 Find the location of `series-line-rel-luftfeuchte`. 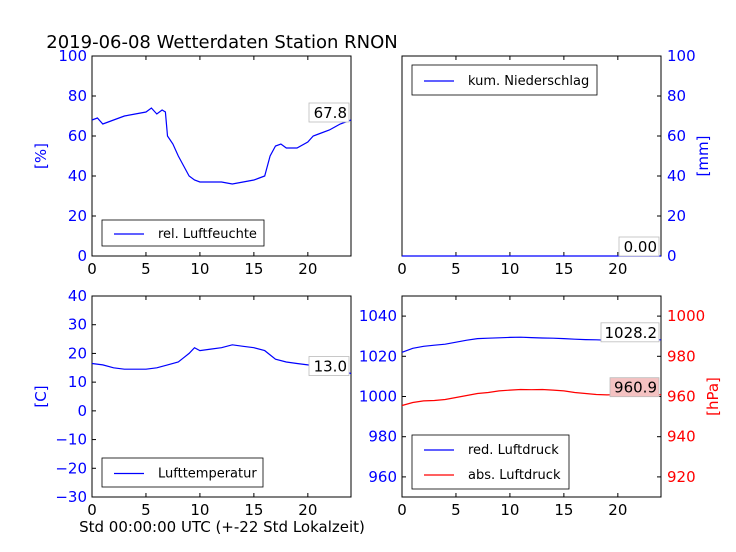

series-line-rel-luftfeuchte is located at coordinates (221, 146).